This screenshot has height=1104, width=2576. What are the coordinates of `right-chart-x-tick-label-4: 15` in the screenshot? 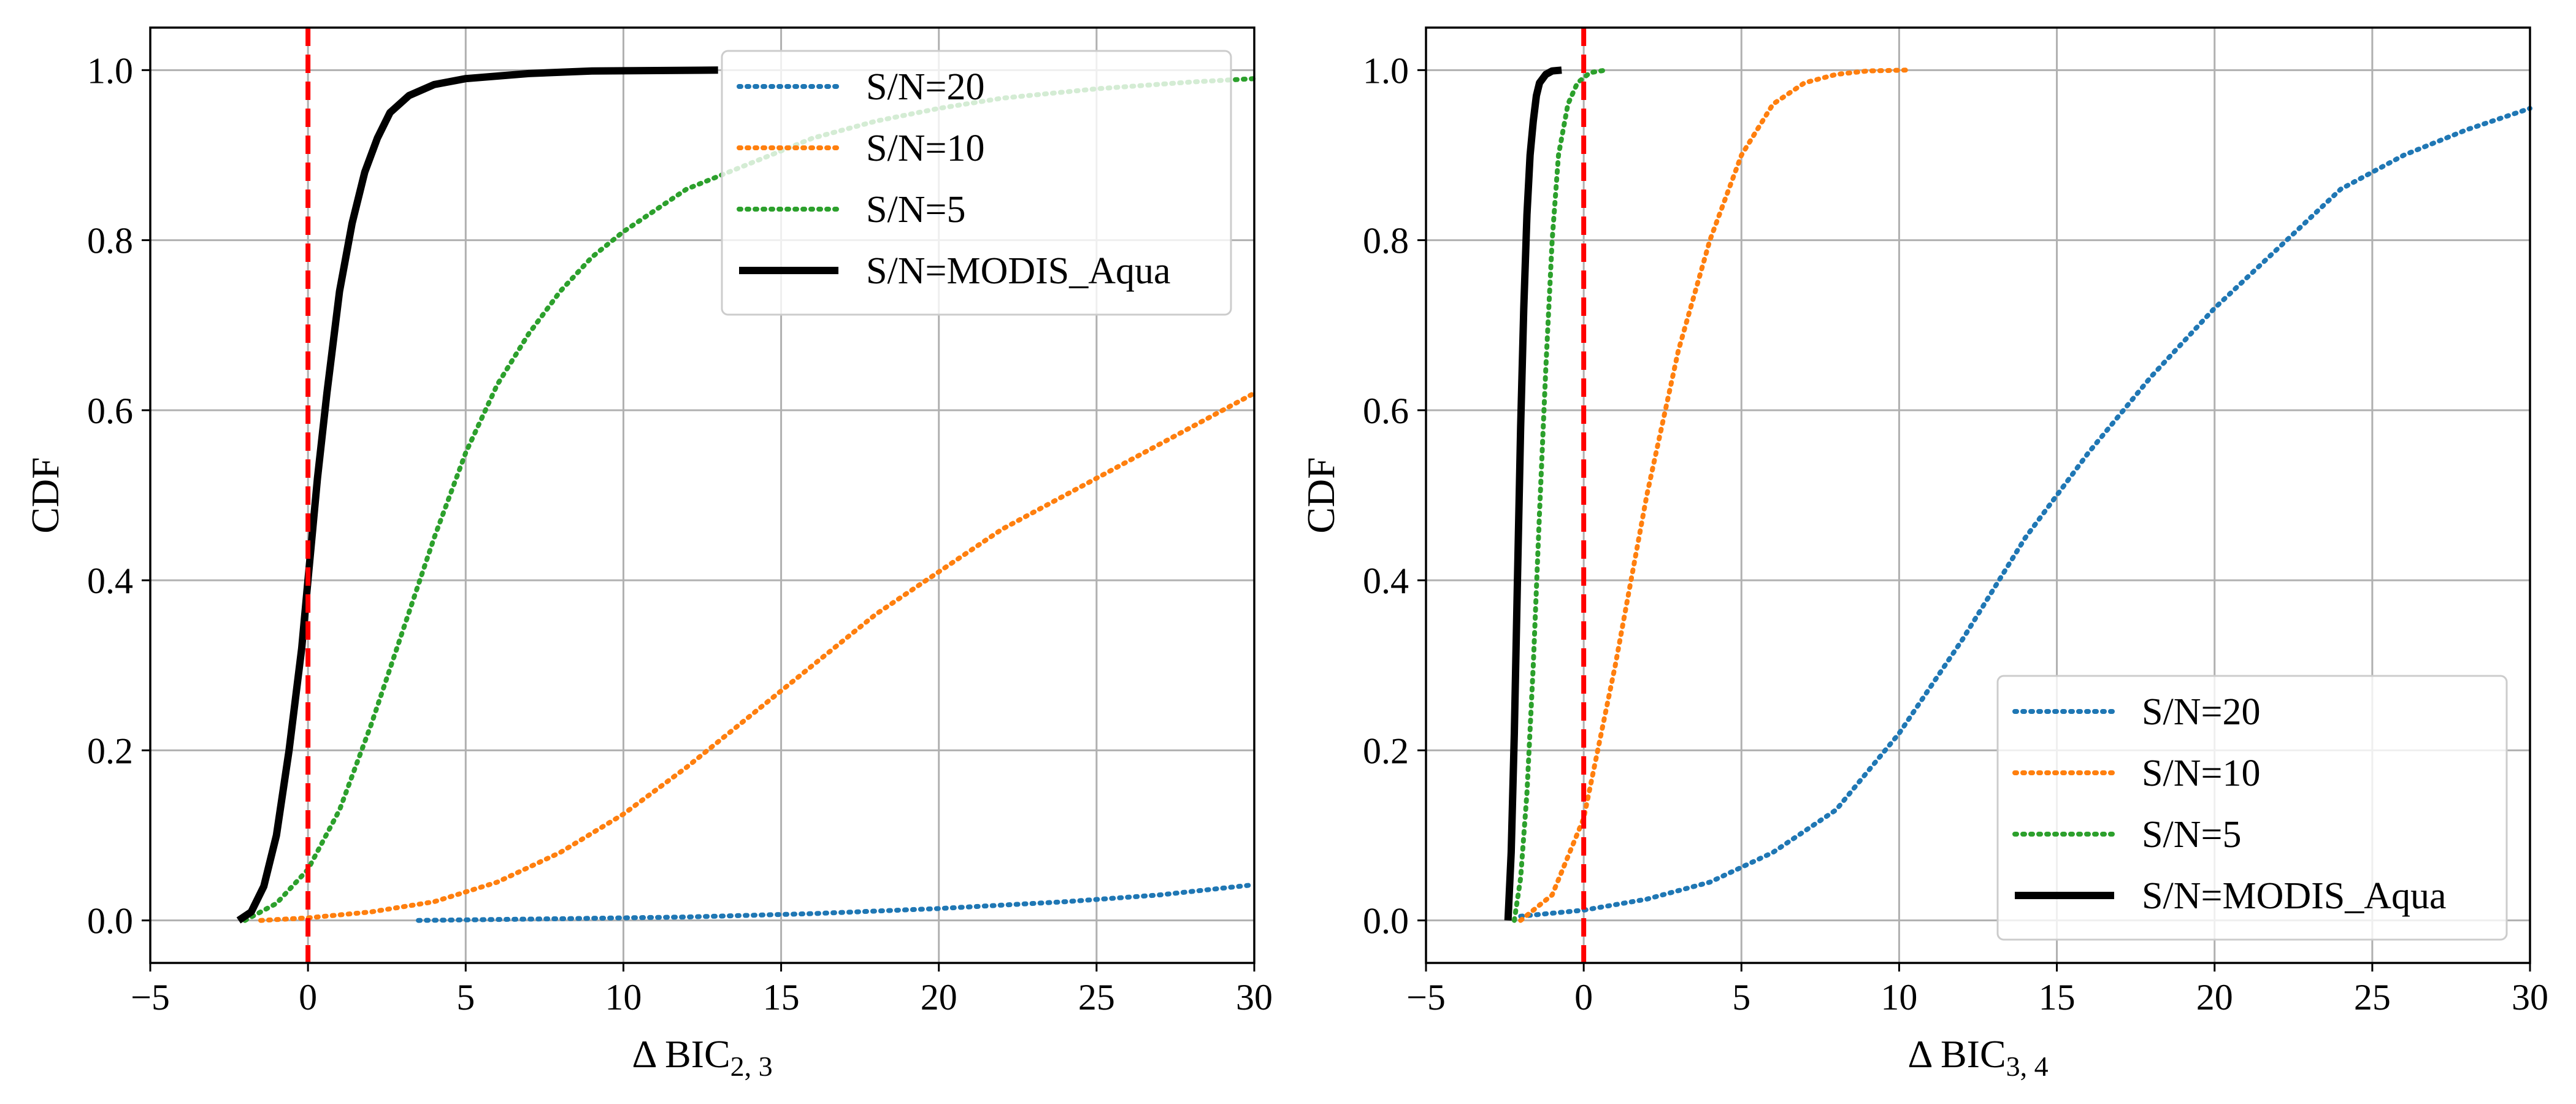 It's located at (2057, 997).